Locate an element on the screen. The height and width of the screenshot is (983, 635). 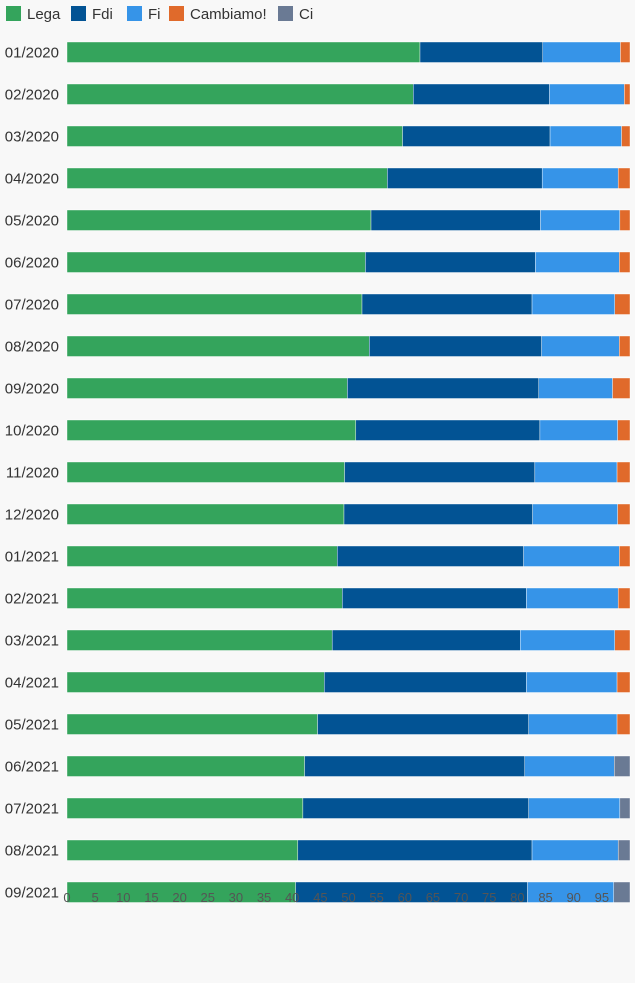
legend-label-lega: Lega is located at coordinates (44, 14).